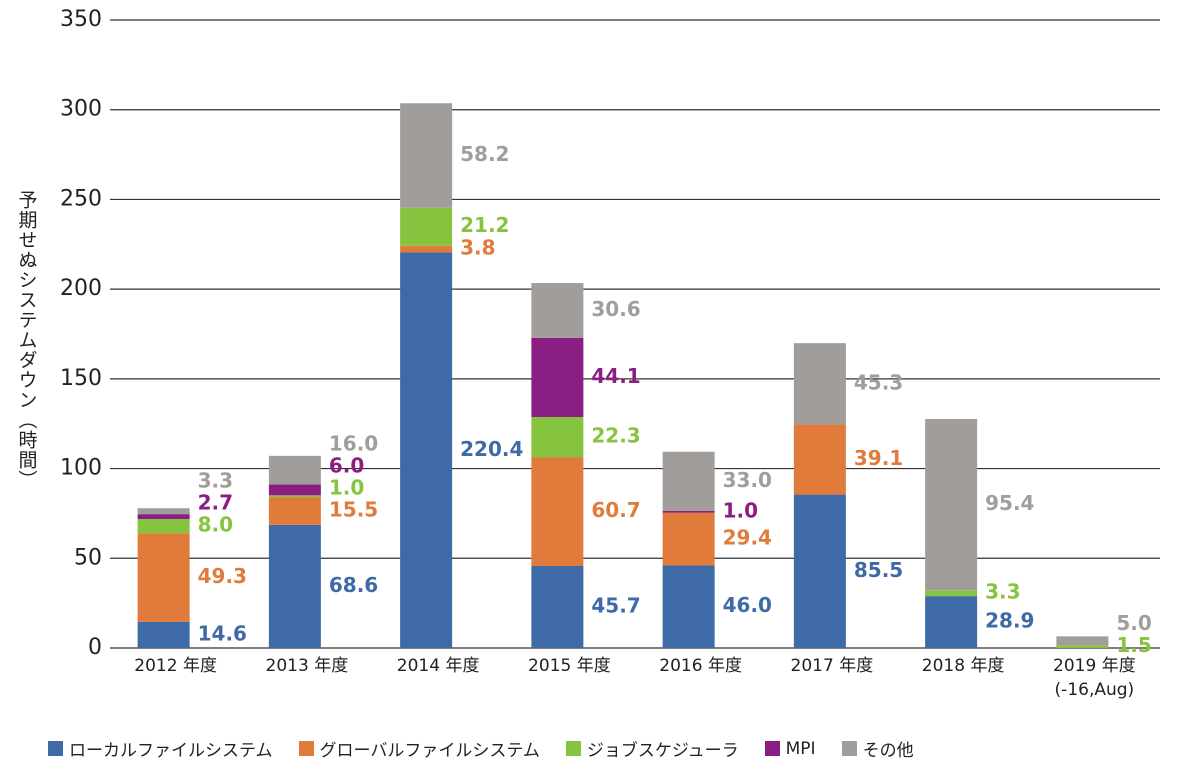  I want to click on x-tick-label: 2016 年度, so click(700, 666).